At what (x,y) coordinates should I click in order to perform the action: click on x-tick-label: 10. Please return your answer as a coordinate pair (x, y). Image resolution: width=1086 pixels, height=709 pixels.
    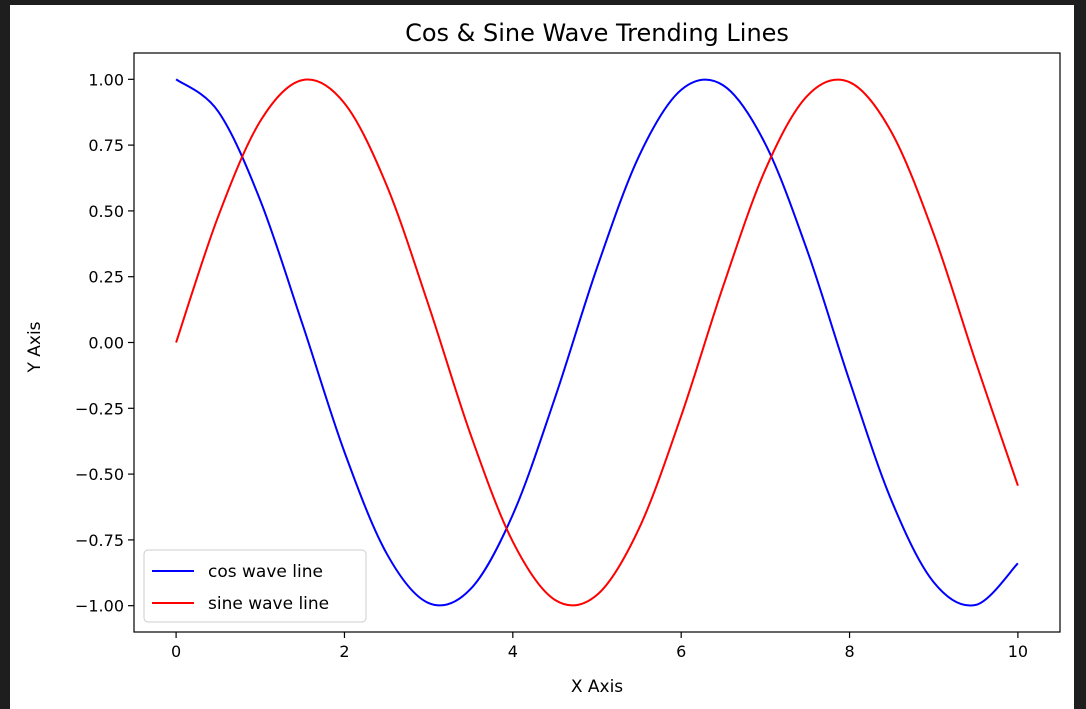
    Looking at the image, I should click on (1018, 651).